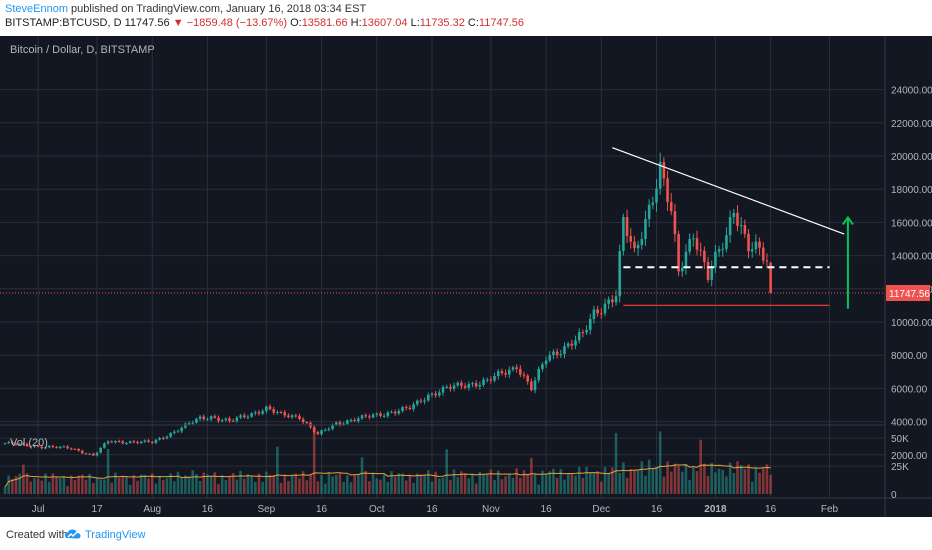 This screenshot has height=550, width=932. Describe the element at coordinates (384, 23) in the screenshot. I see `high-value: 13607.04` at that location.